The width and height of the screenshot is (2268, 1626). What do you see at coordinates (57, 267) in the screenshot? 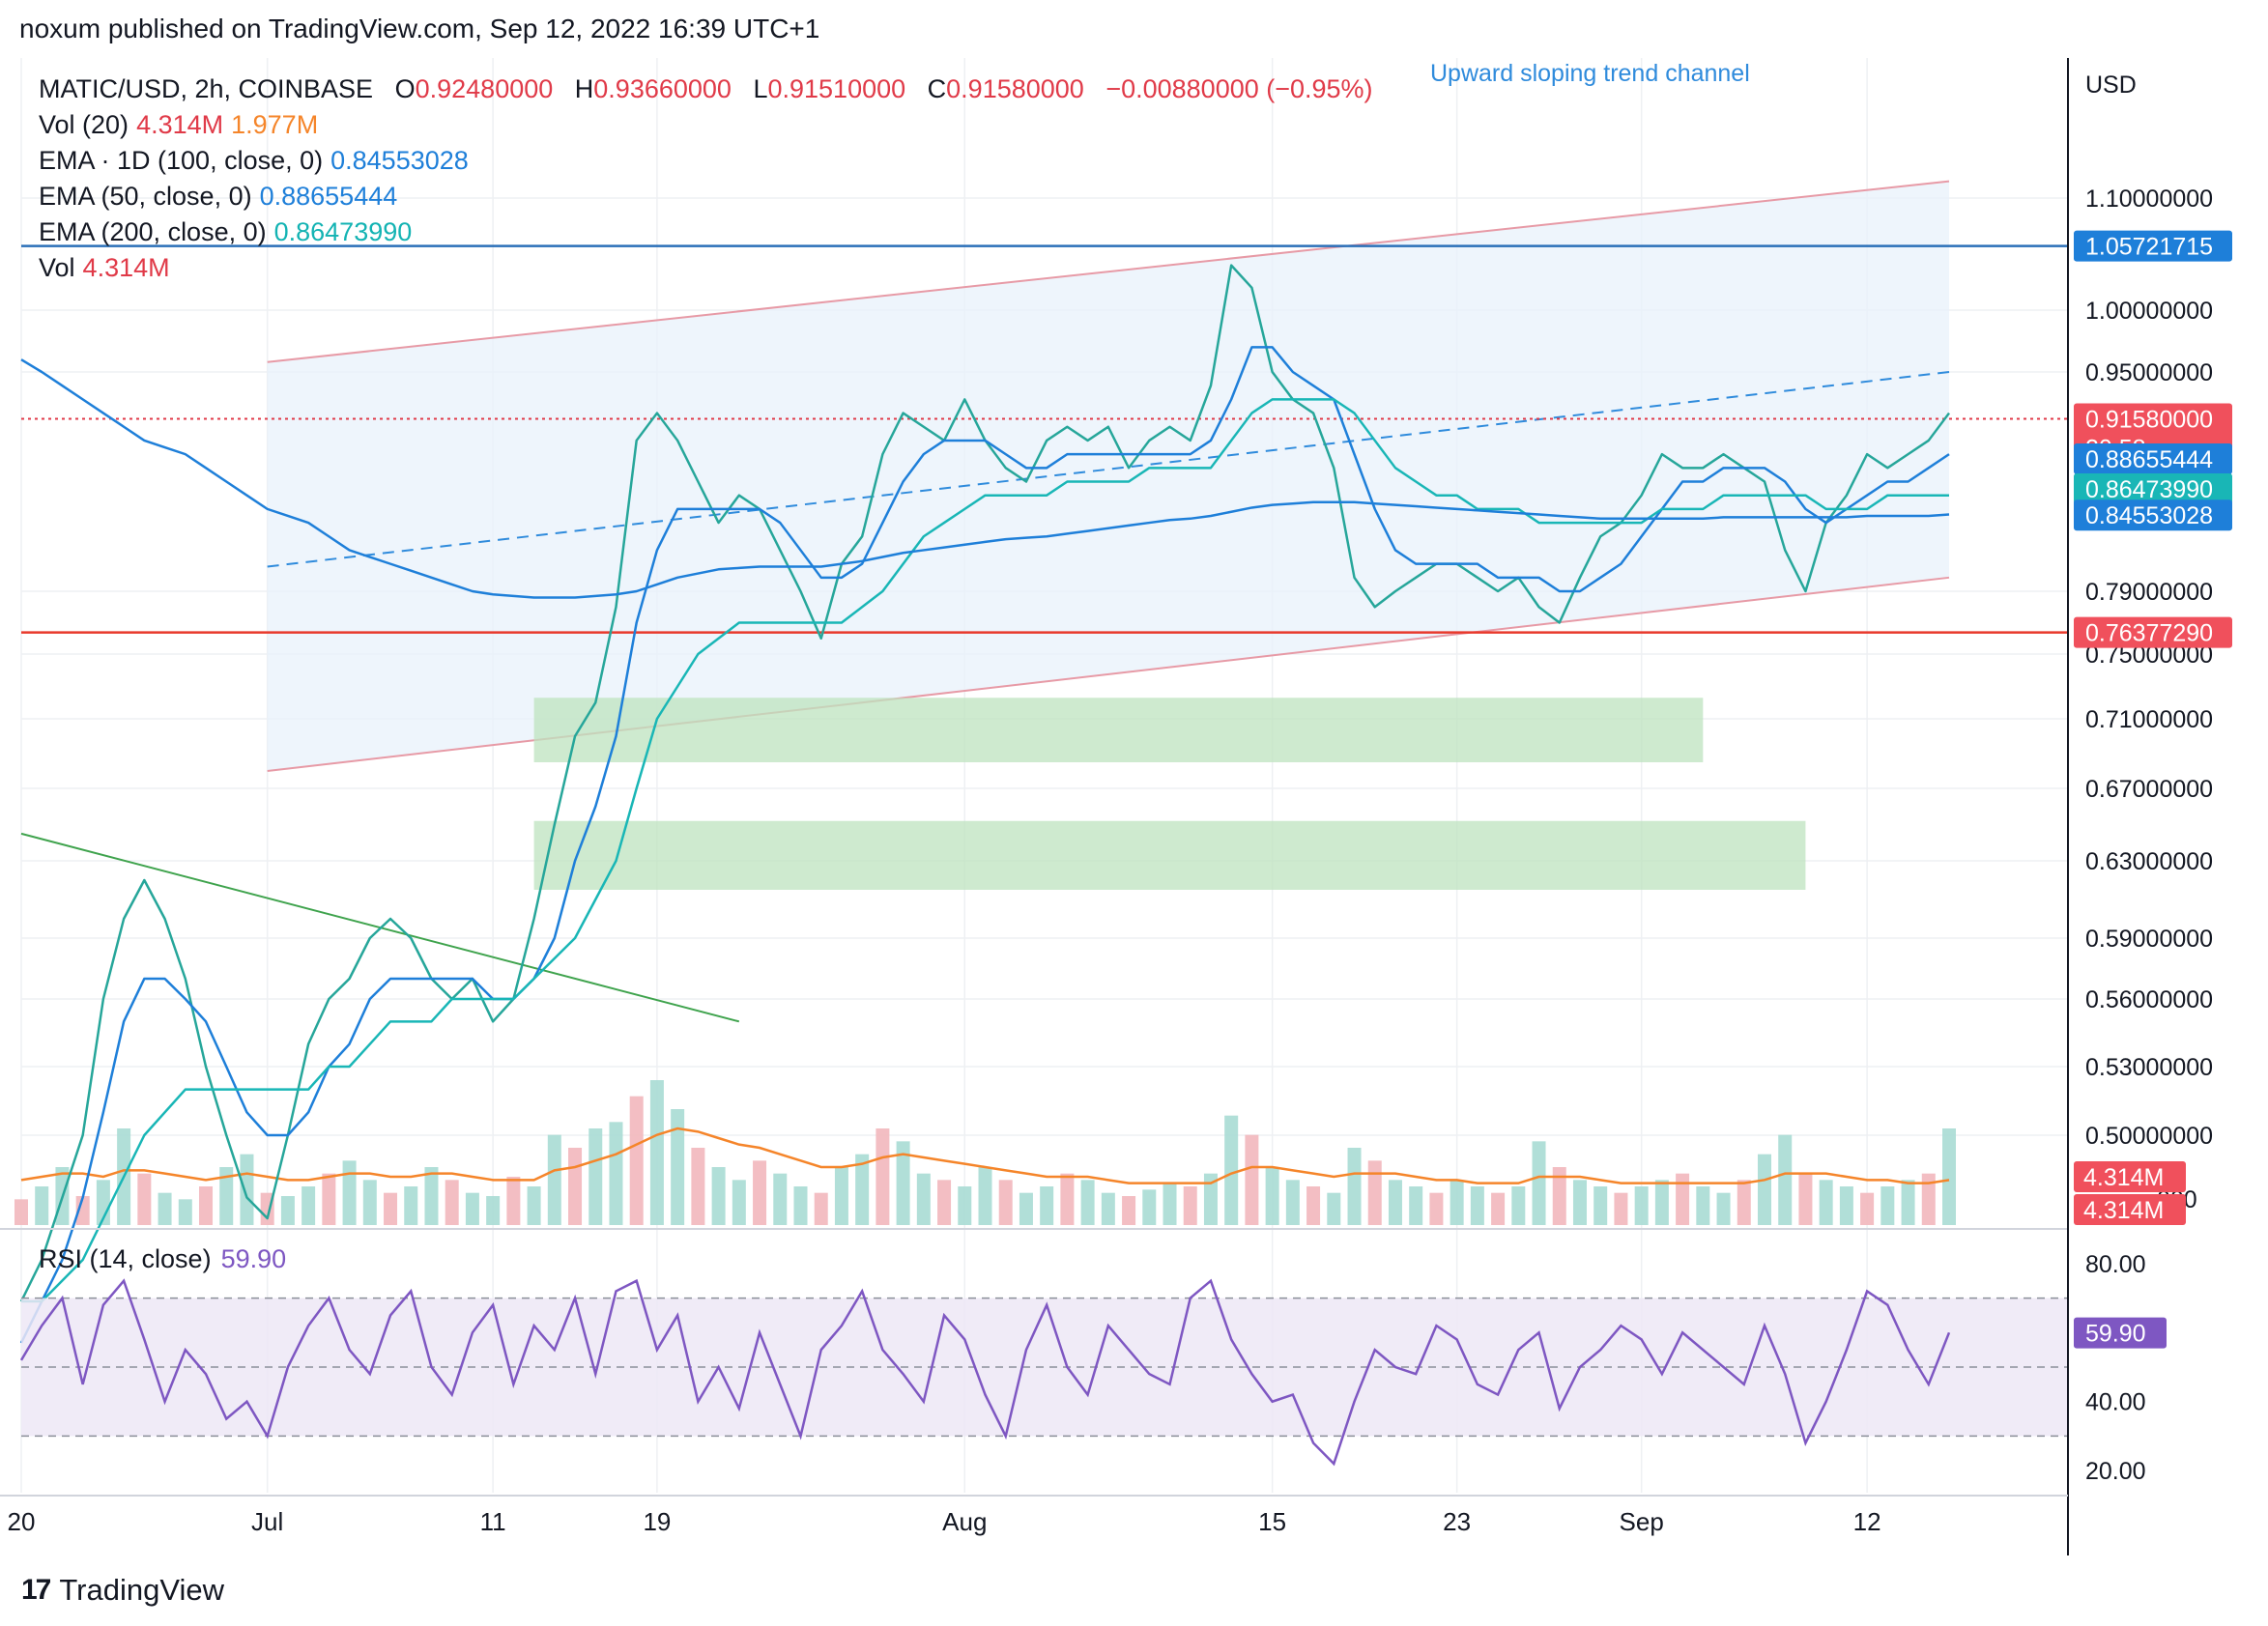
I see `vol2-label: Vol` at bounding box center [57, 267].